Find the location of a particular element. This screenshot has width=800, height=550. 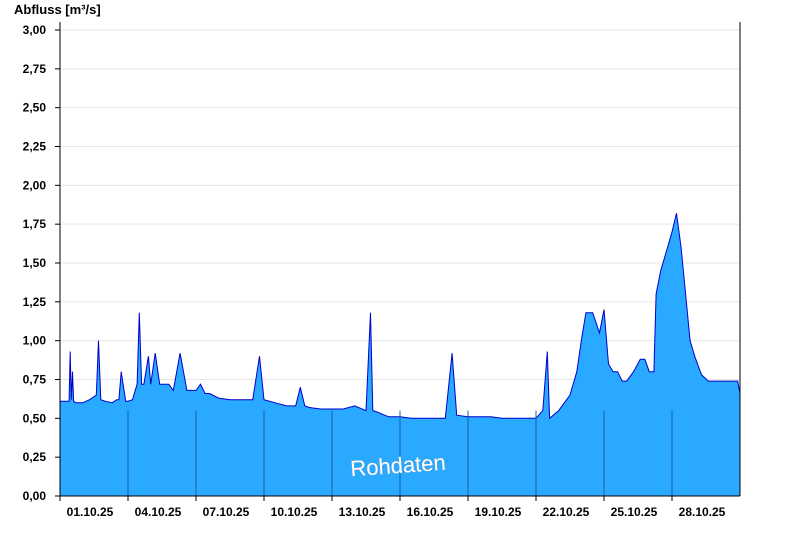

y-tick-label: 0,75 is located at coordinates (35, 380).